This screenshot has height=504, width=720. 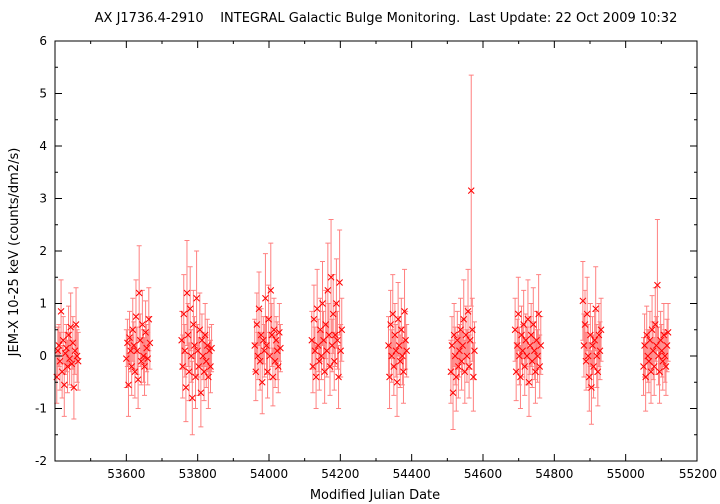 What do you see at coordinates (483, 474) in the screenshot?
I see `x-tick-label: 54600` at bounding box center [483, 474].